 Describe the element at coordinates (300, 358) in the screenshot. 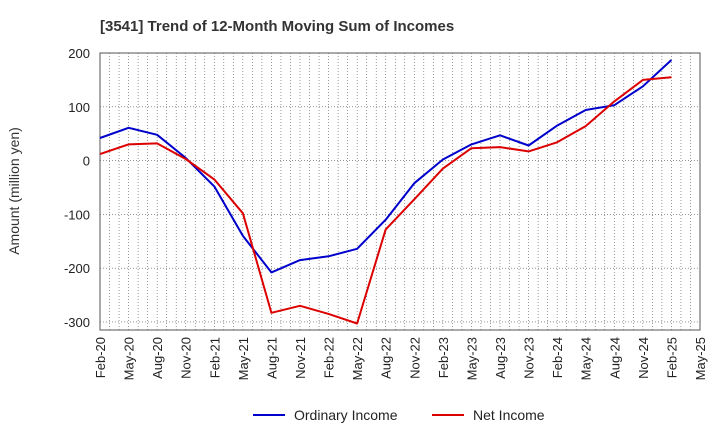

I see `x-tick-label: Nov-21` at that location.